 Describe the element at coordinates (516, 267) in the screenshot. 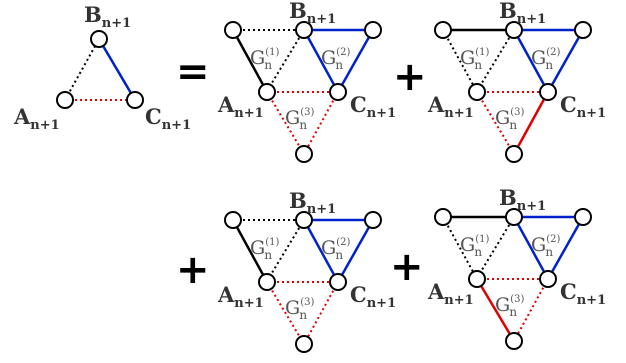

I see `panel-4: Bn+1 An+1 Cn+1 G(1) n G(2) n G(3) n` at that location.